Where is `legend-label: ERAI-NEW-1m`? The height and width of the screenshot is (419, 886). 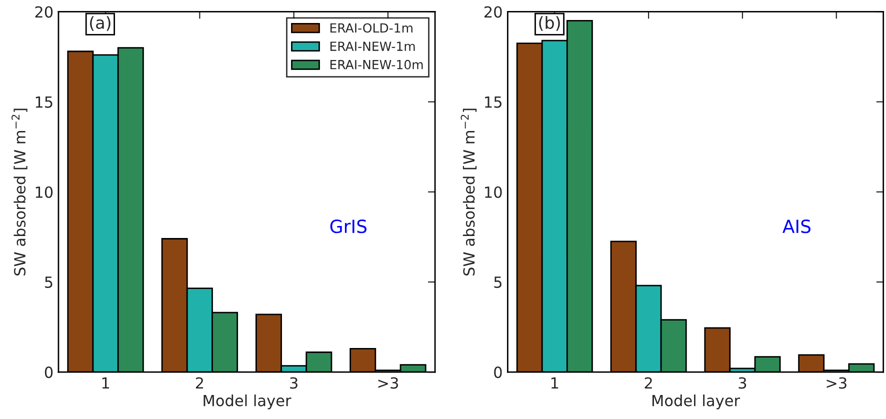
legend-label: ERAI-NEW-1m is located at coordinates (372, 46).